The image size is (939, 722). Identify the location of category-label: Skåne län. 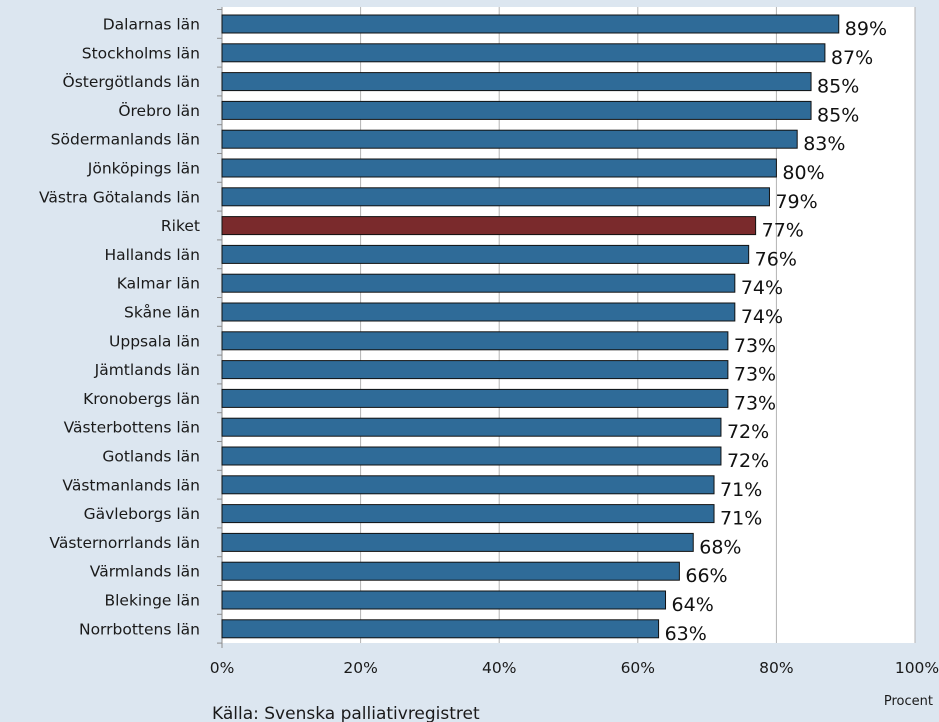
(162, 313).